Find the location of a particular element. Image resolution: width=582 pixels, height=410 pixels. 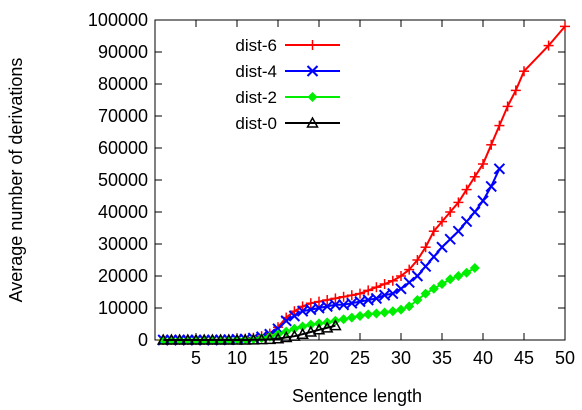

y-tick-label: 50000 is located at coordinates (123, 180).